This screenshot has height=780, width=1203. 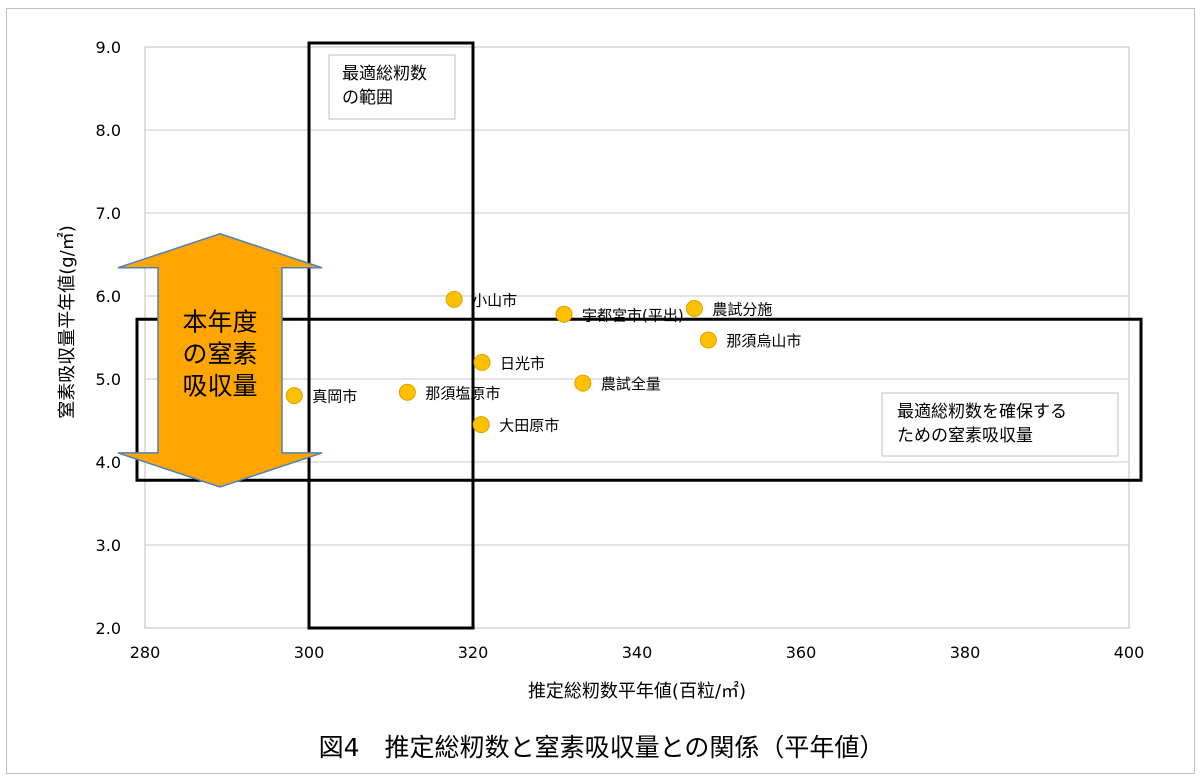 What do you see at coordinates (494, 300) in the screenshot?
I see `data-point-label: 小山市` at bounding box center [494, 300].